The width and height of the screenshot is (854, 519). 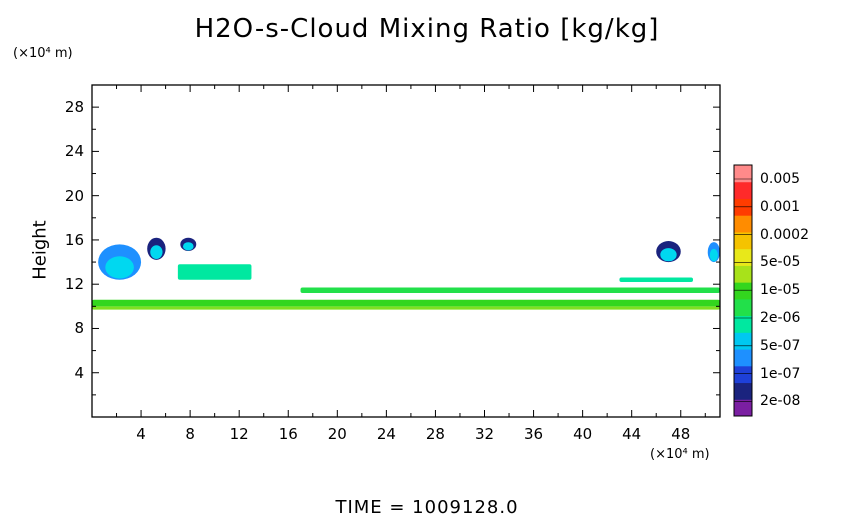 I want to click on y-tick-label: 28, so click(x=74, y=107).